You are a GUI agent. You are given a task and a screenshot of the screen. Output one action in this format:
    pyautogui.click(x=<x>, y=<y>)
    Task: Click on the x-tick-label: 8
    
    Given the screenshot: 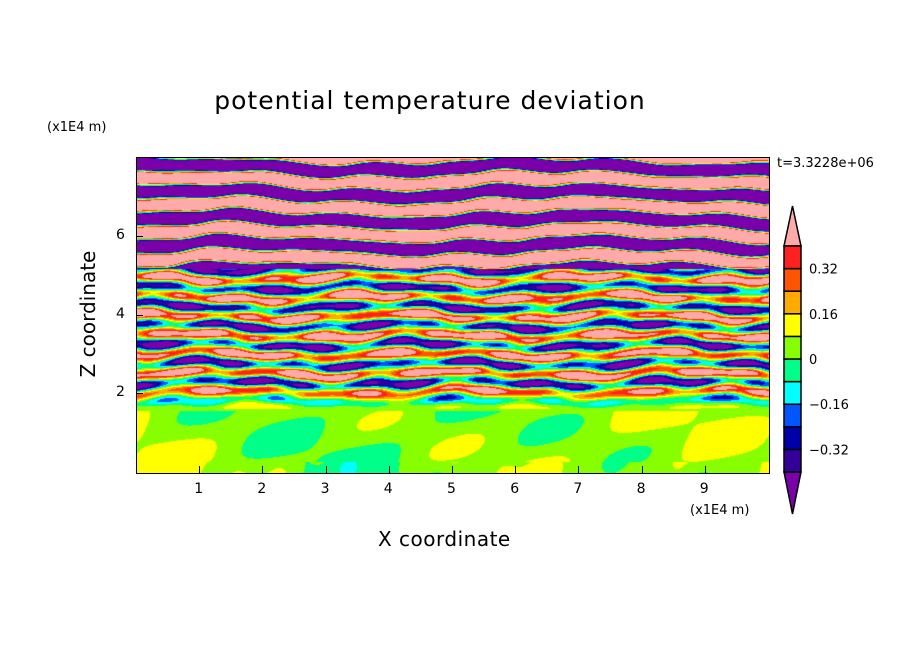 What is the action you would take?
    pyautogui.click(x=641, y=489)
    